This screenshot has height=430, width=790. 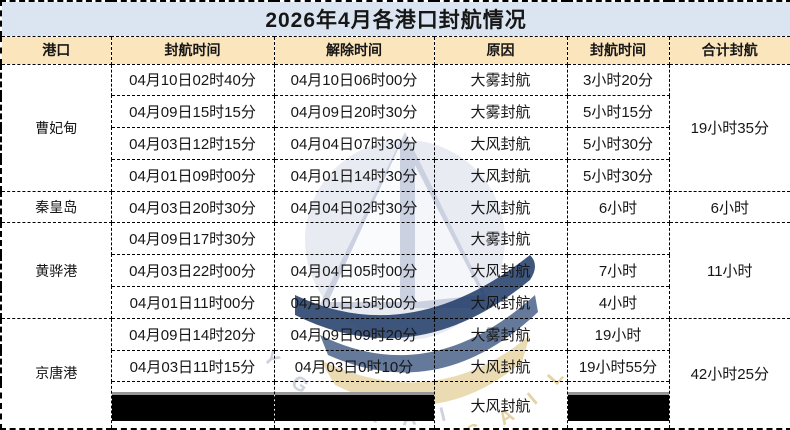 I want to click on closure-start-cell: 04月01日11时00分, so click(x=192, y=302).